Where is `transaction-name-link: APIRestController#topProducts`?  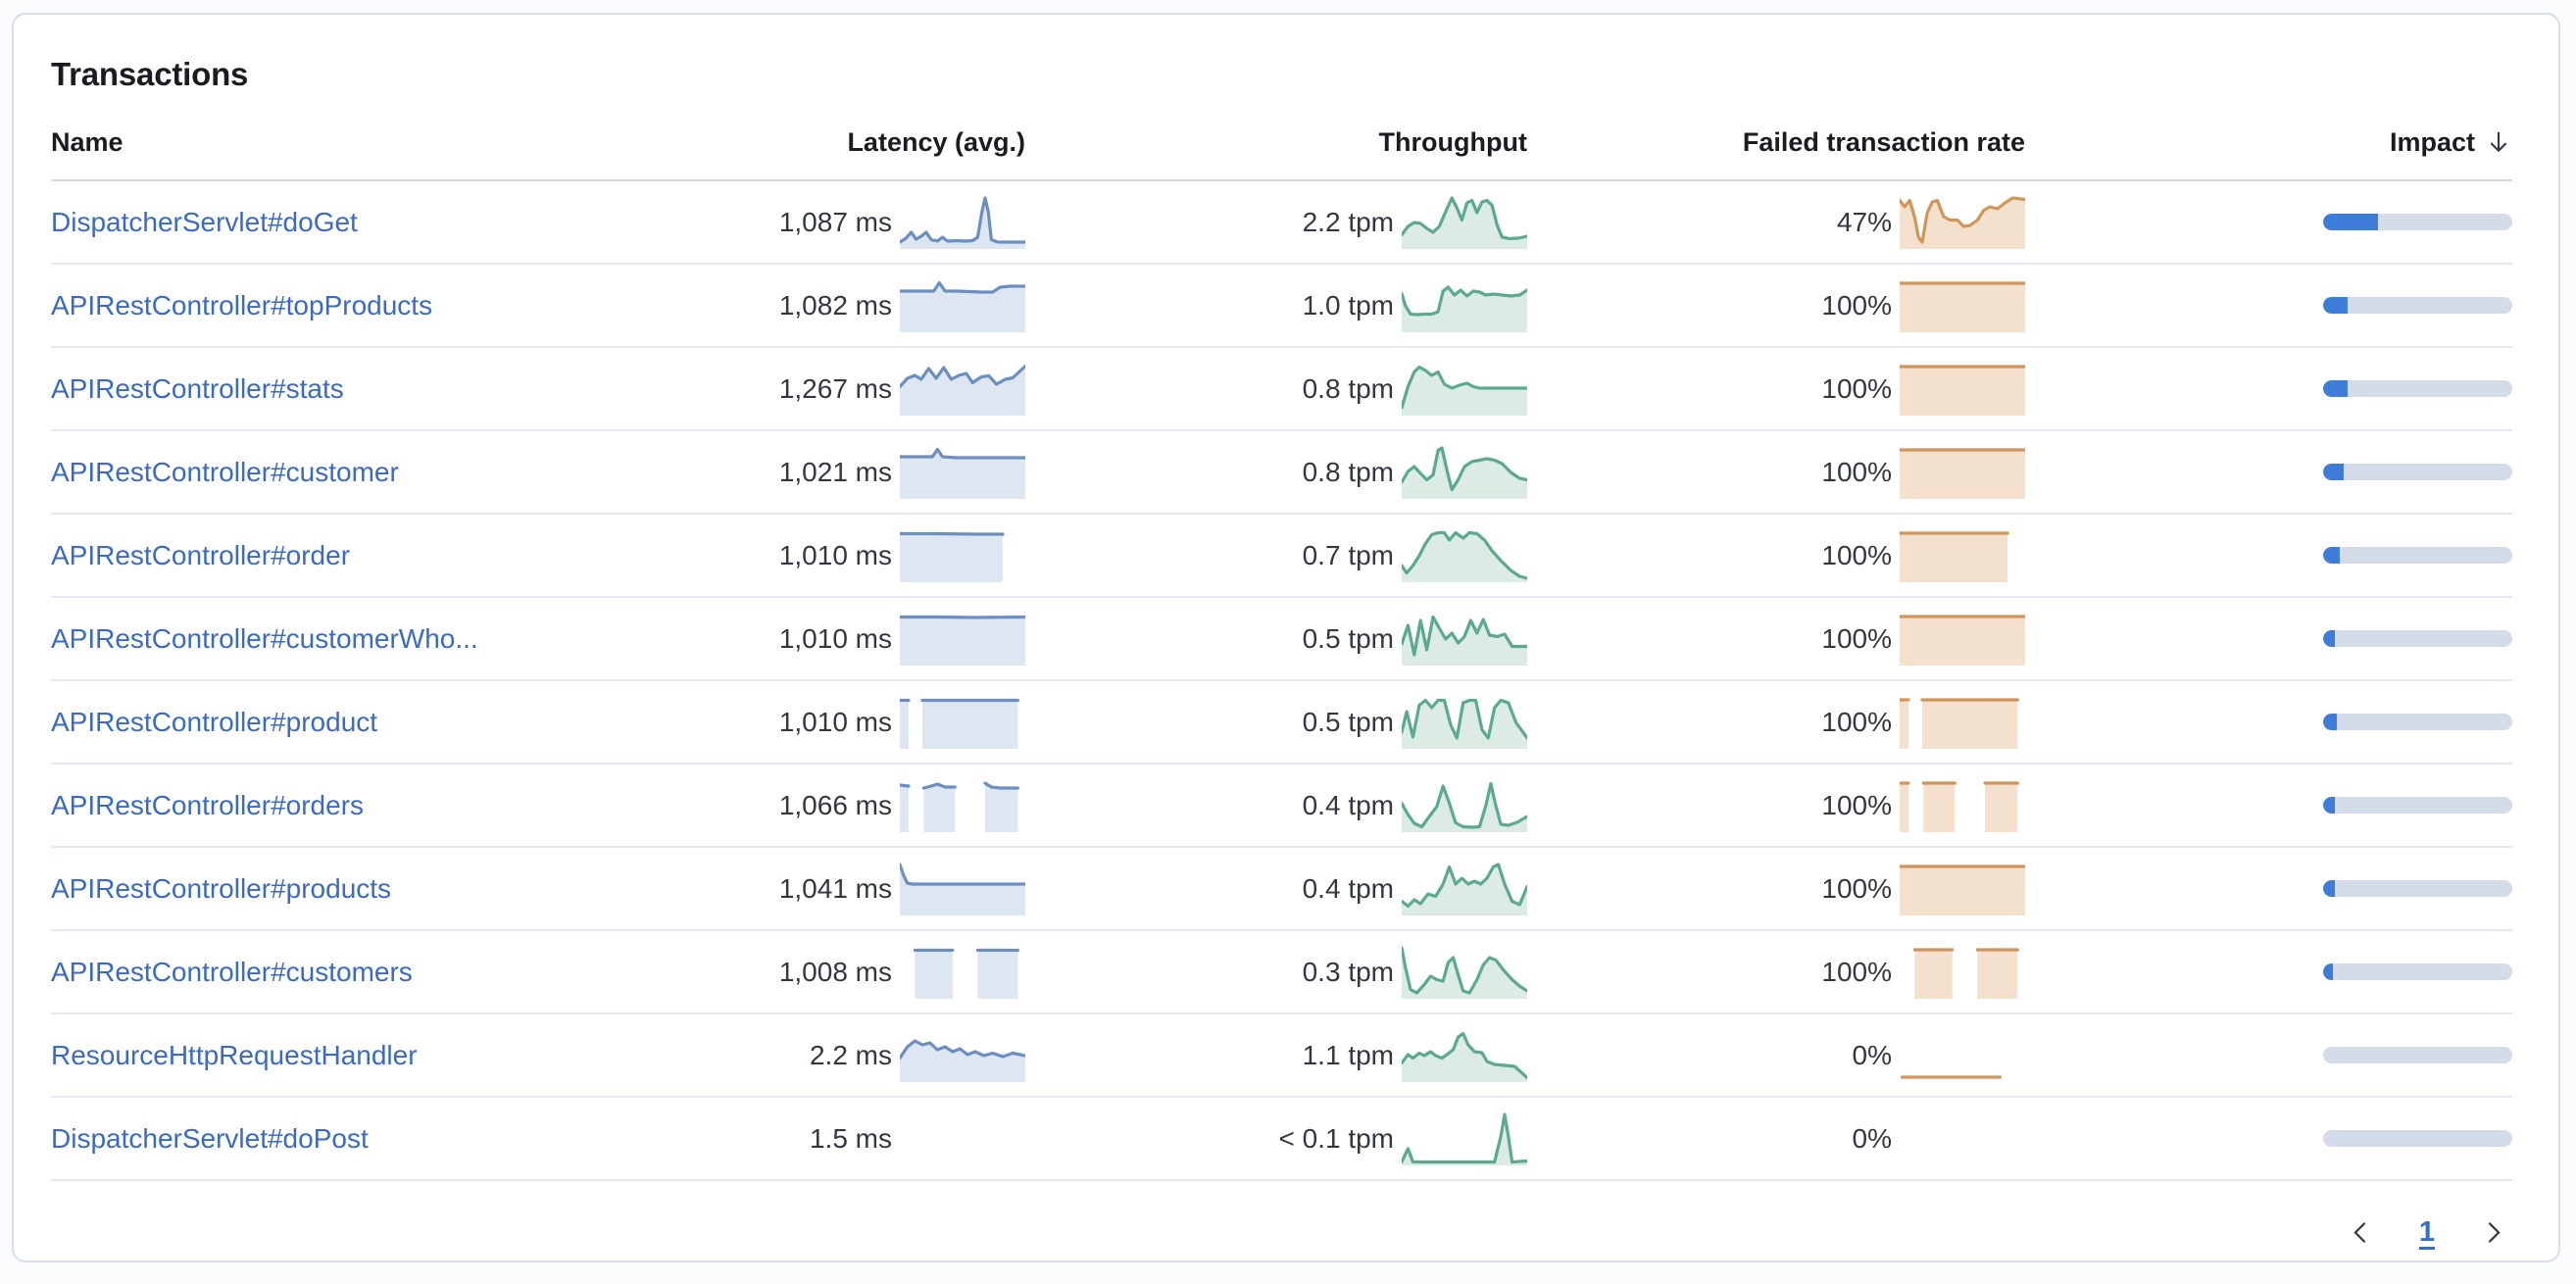 transaction-name-link: APIRestController#topProducts is located at coordinates (242, 305).